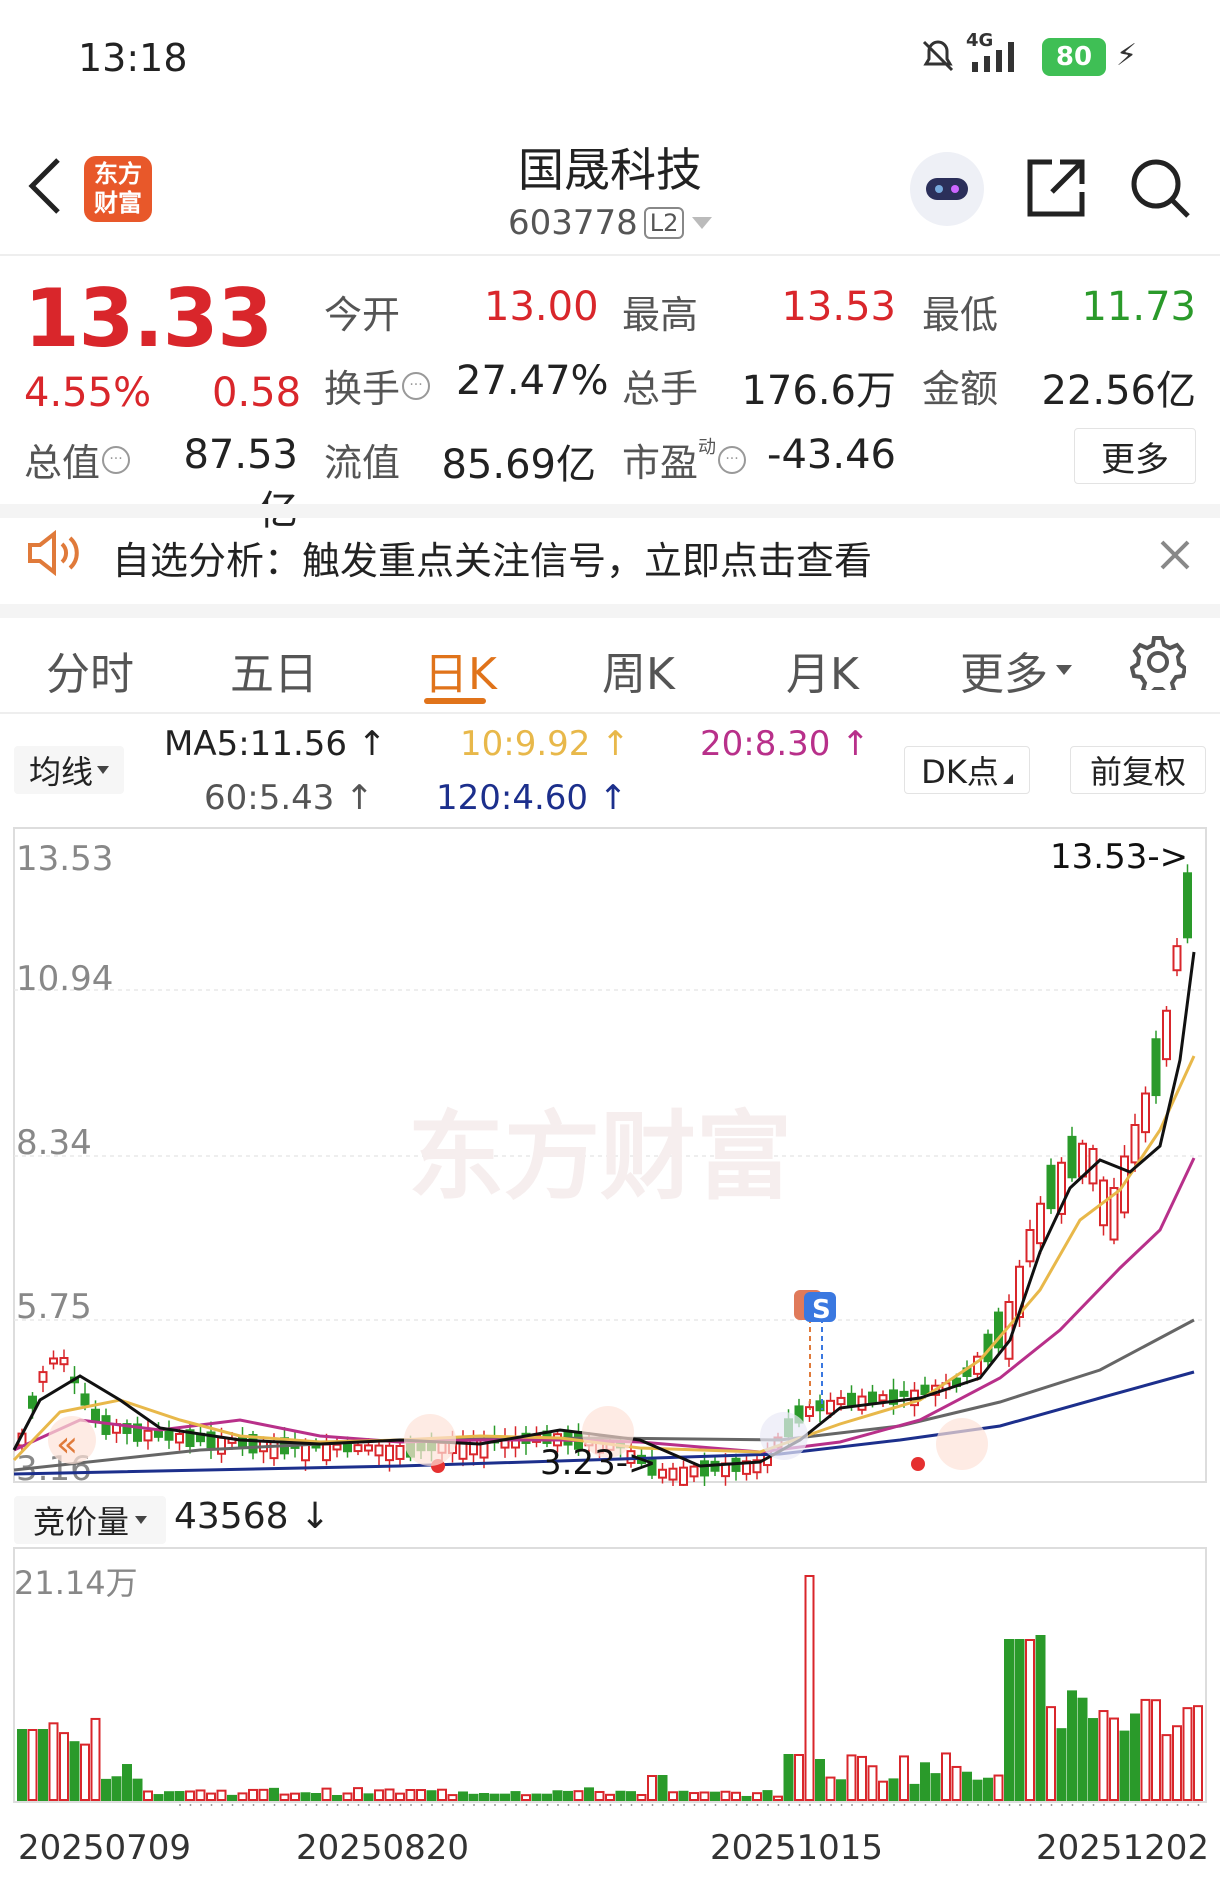  I want to click on change-amount: 0.58, so click(257, 393).